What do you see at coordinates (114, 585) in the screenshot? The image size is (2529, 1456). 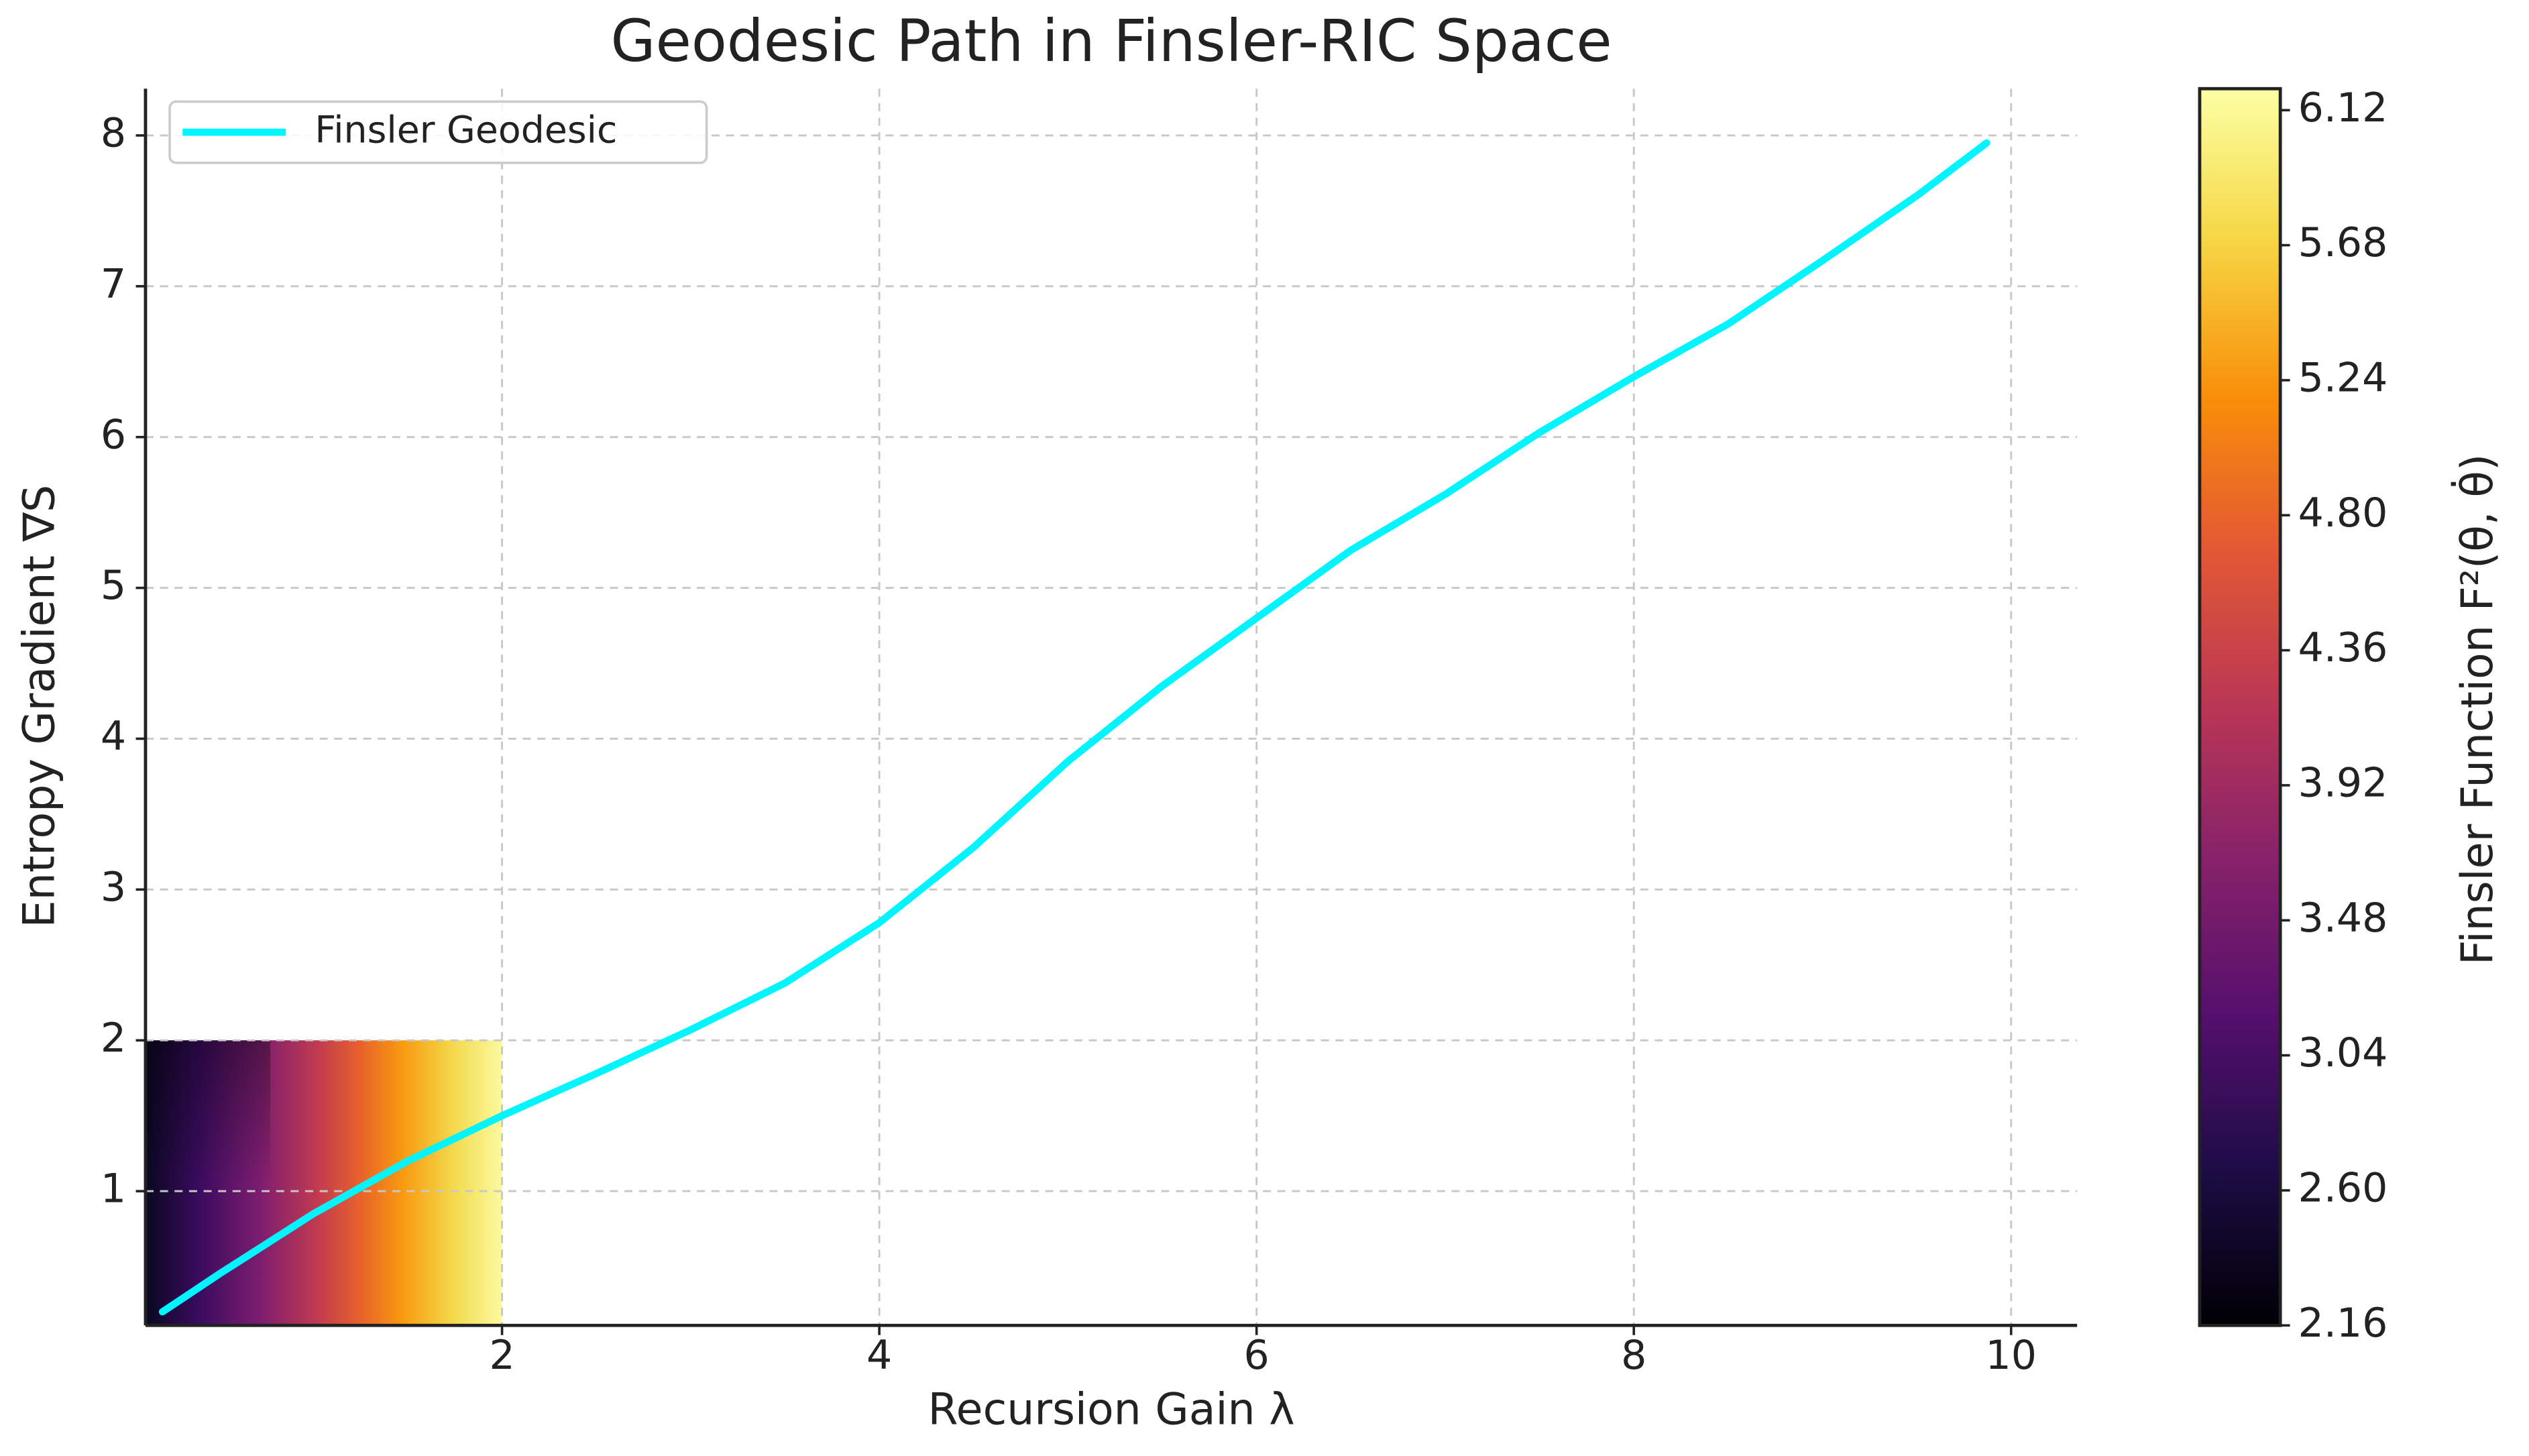 I see `y-tick-label: 5` at bounding box center [114, 585].